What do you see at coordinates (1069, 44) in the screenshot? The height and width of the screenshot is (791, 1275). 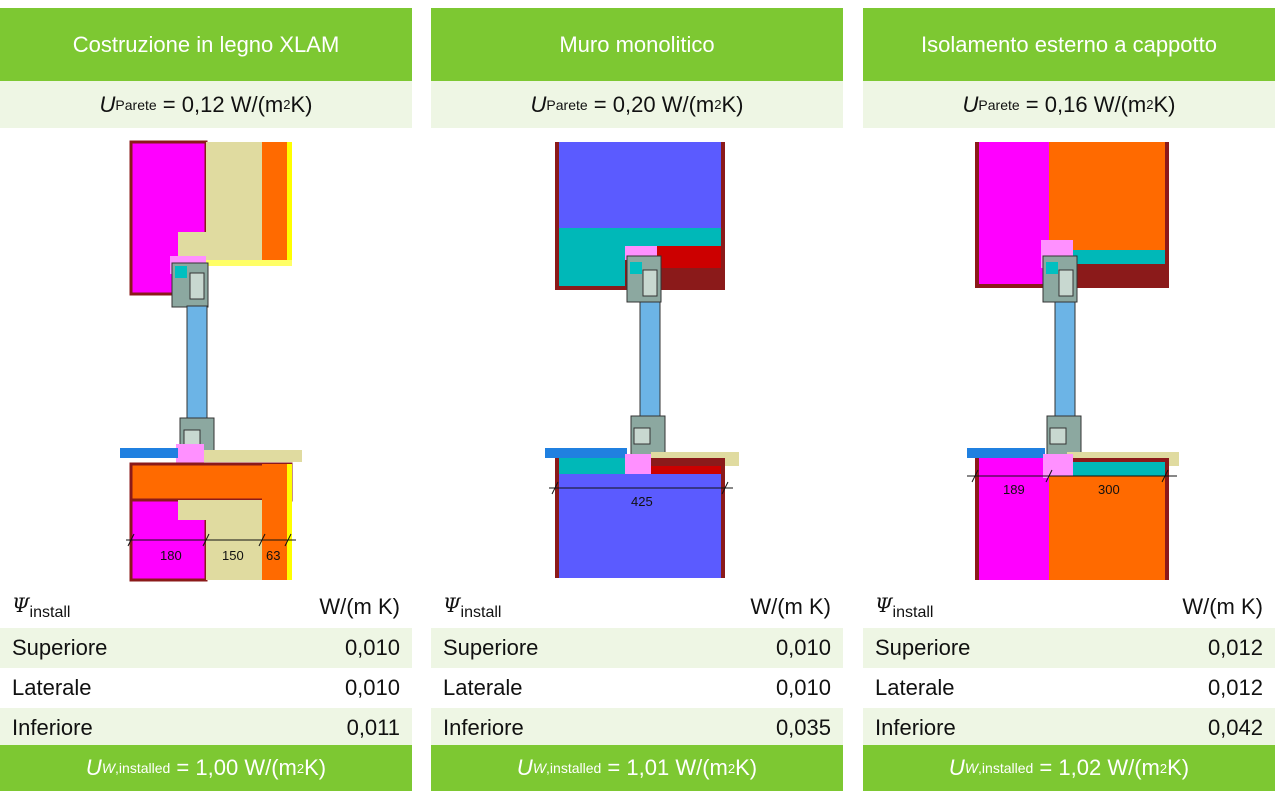 I see `panel-title: Isolamento esterno a cappotto` at bounding box center [1069, 44].